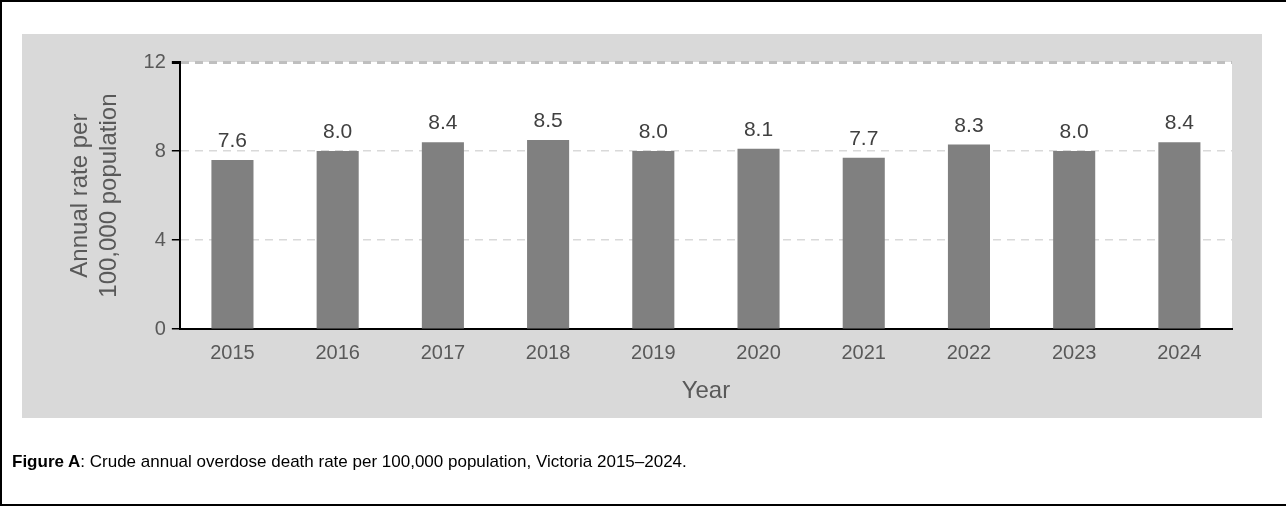 The image size is (1286, 506). I want to click on data-label: 7.6, so click(232, 140).